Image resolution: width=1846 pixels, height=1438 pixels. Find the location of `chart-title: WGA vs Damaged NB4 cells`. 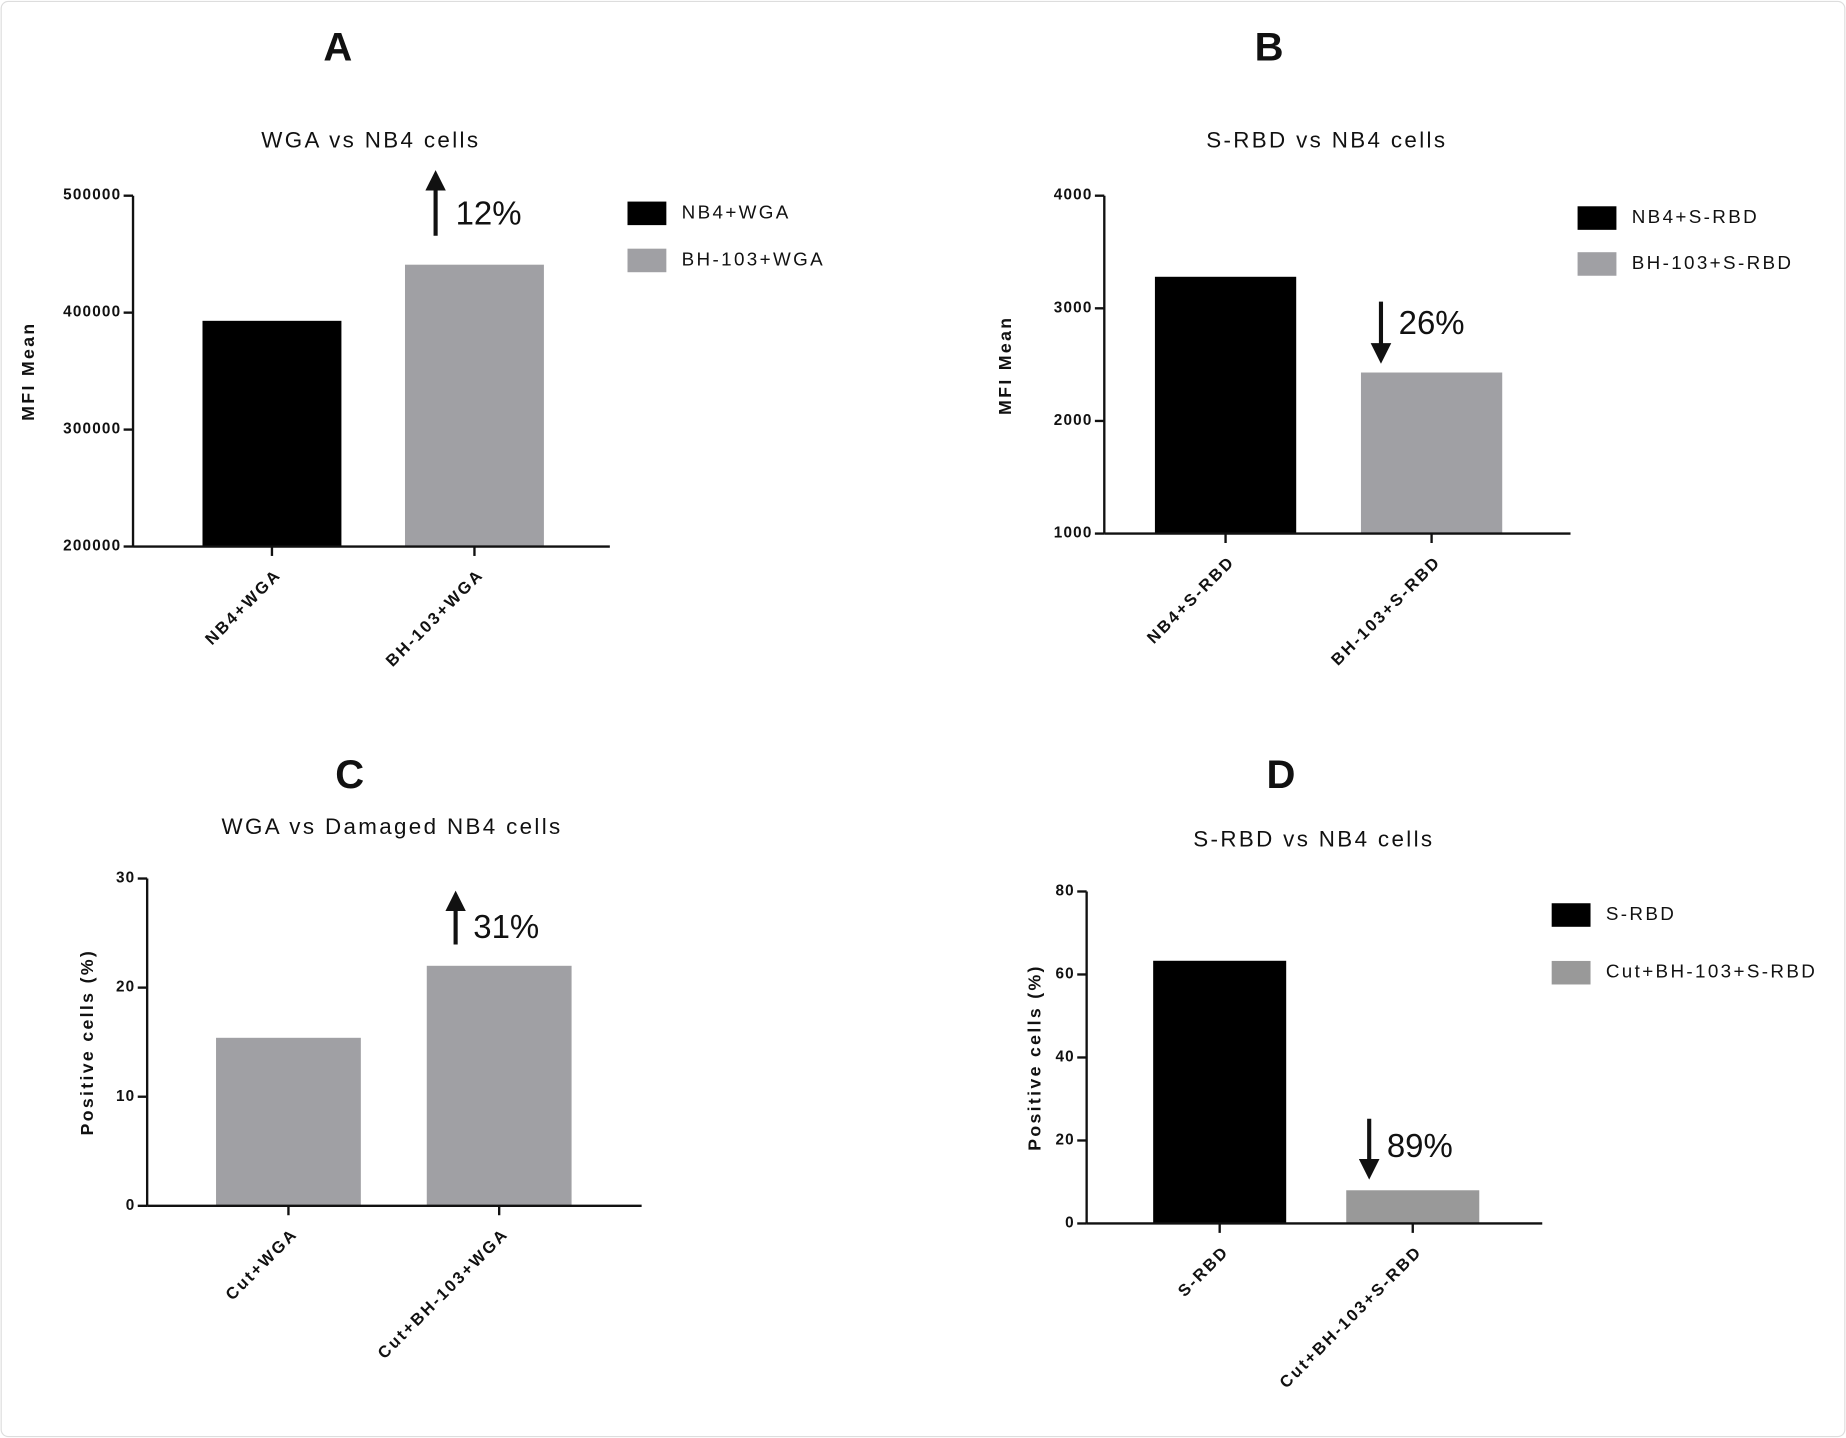

chart-title: WGA vs Damaged NB4 cells is located at coordinates (392, 826).